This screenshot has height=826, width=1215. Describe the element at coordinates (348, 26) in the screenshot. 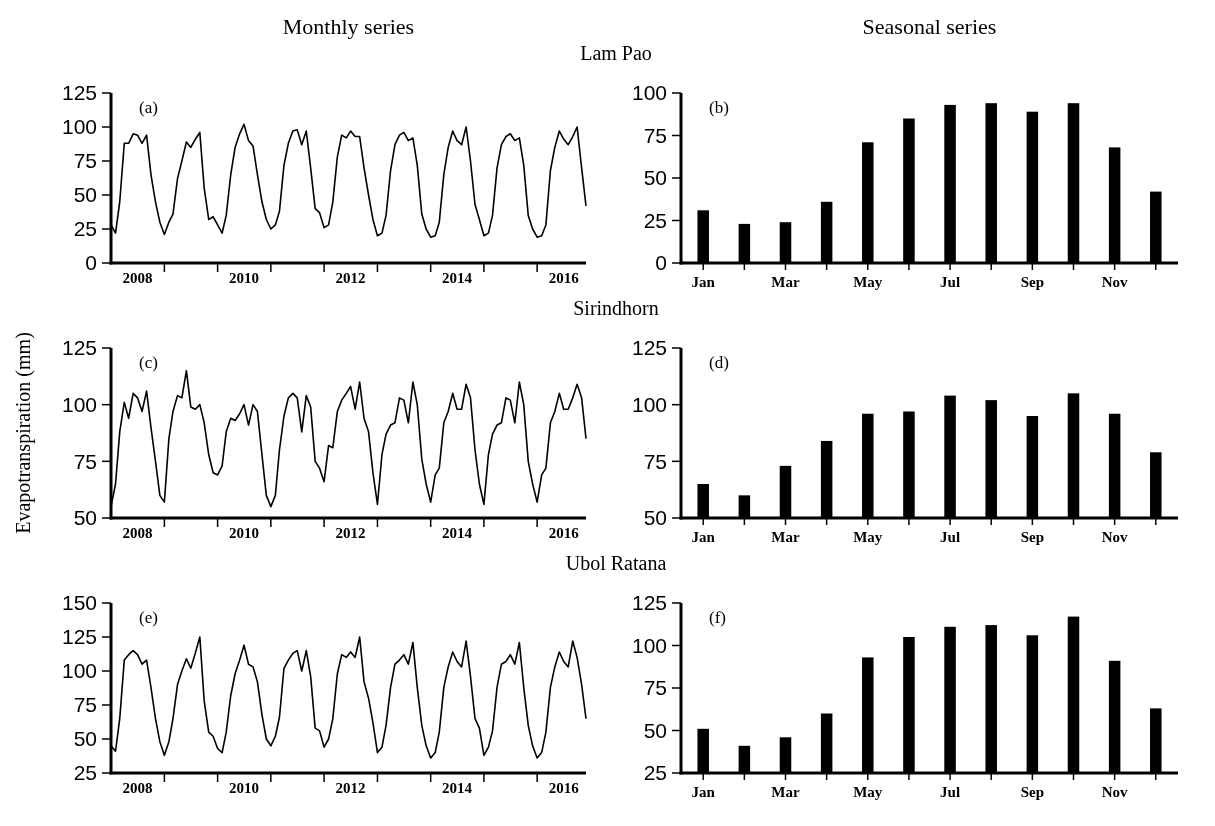

I see `chart-title: Monthly series` at that location.